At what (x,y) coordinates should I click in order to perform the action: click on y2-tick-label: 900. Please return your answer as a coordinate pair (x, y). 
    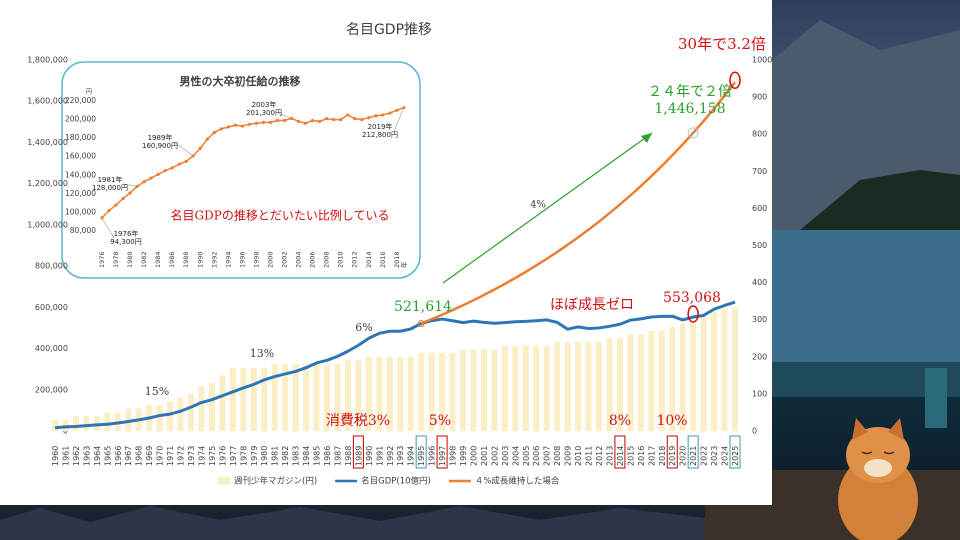
    Looking at the image, I should click on (759, 97).